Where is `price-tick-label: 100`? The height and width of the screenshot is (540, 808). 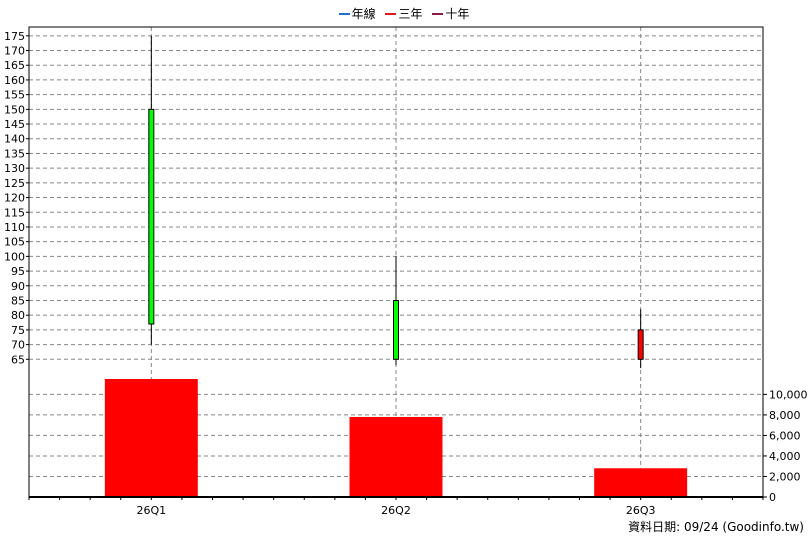
price-tick-label: 100 is located at coordinates (14, 256).